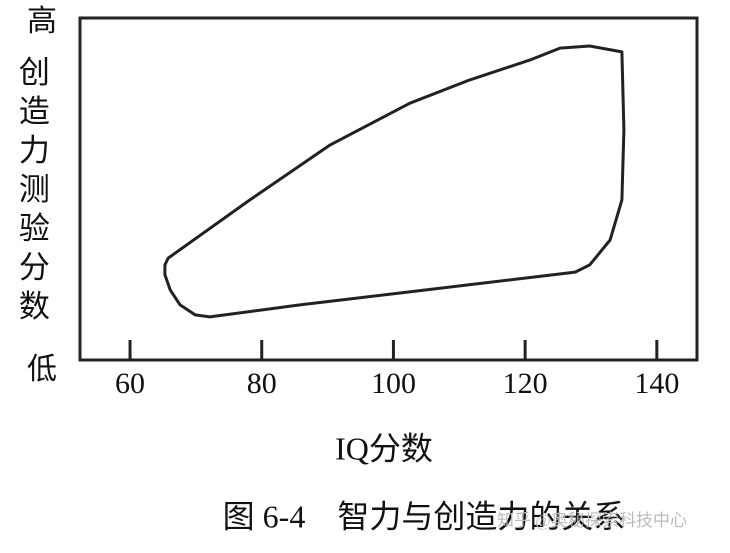 The width and height of the screenshot is (730, 553). I want to click on y-axis-label: 创造力测验分数, so click(32, 192).